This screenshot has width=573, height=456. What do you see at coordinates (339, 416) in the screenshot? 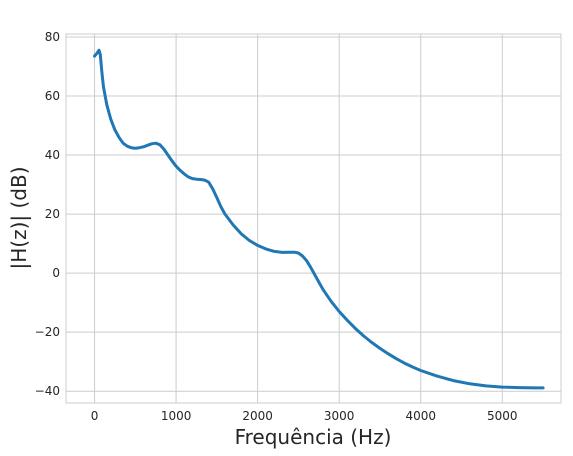
I see `x-tick-label: 3000` at bounding box center [339, 416].